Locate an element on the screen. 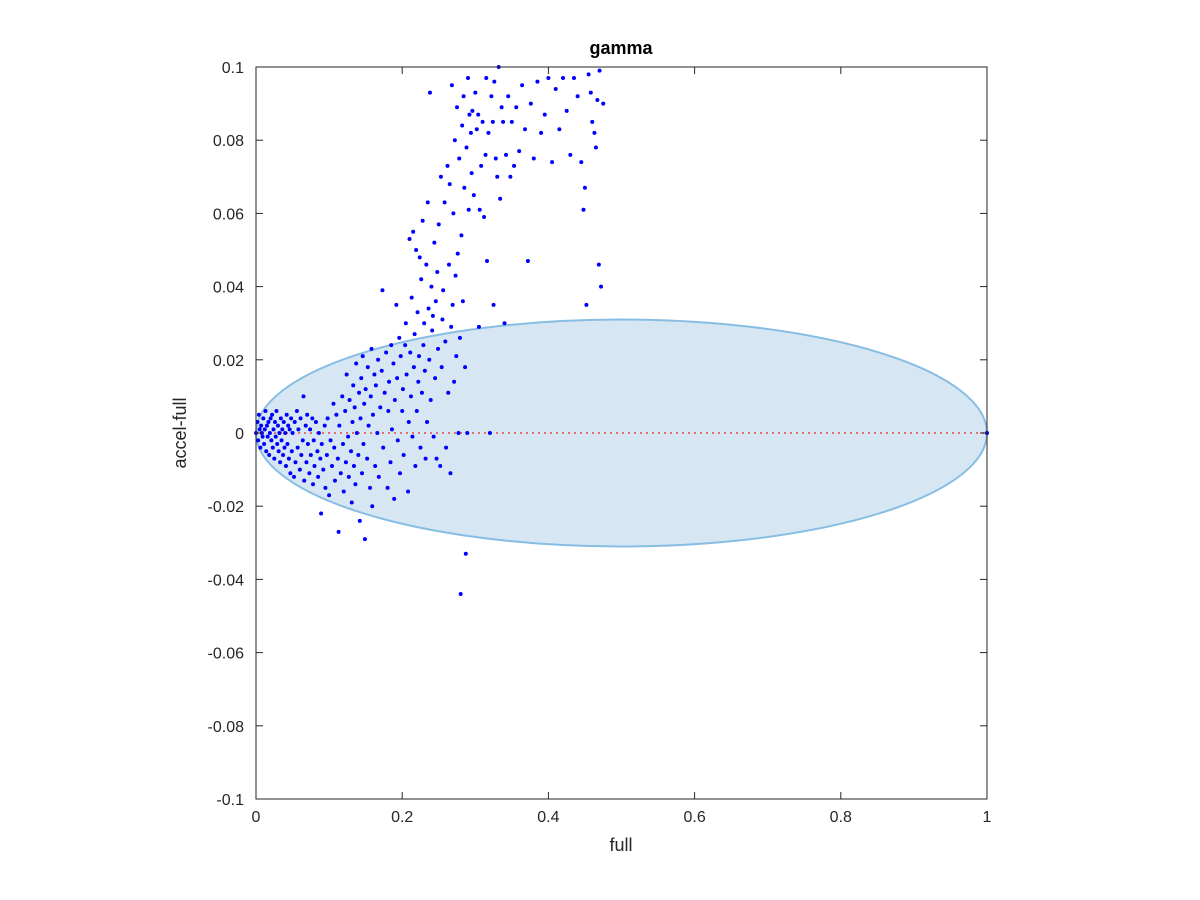 The image size is (1200, 900). y-tick-label: 0.08 is located at coordinates (228, 141).